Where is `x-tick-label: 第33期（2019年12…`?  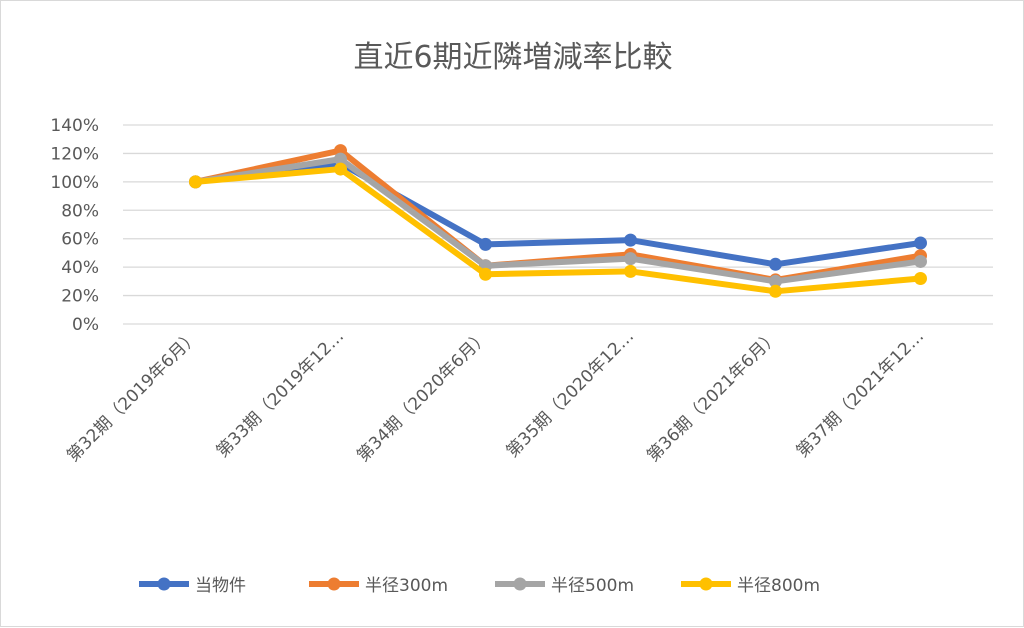
x-tick-label: 第33期（2019年12… is located at coordinates (280, 393).